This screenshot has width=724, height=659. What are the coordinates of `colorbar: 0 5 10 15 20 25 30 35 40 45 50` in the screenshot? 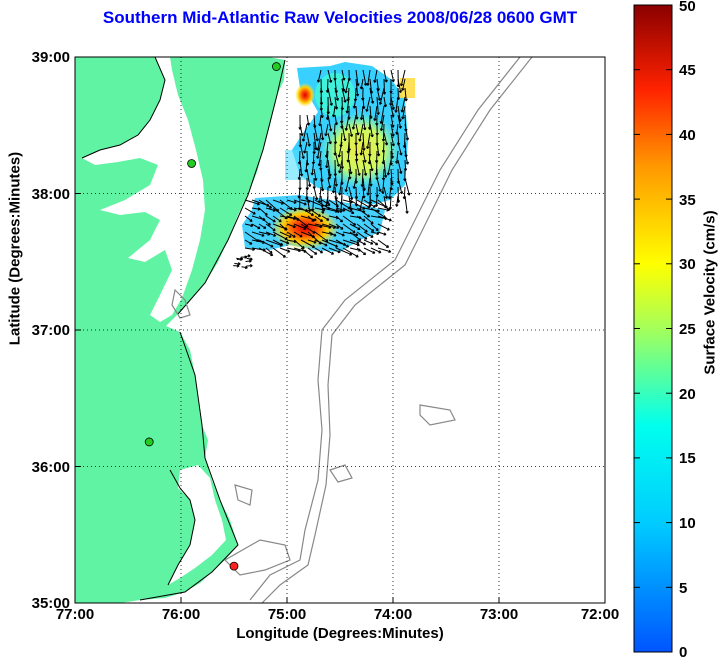 It's located at (664, 329).